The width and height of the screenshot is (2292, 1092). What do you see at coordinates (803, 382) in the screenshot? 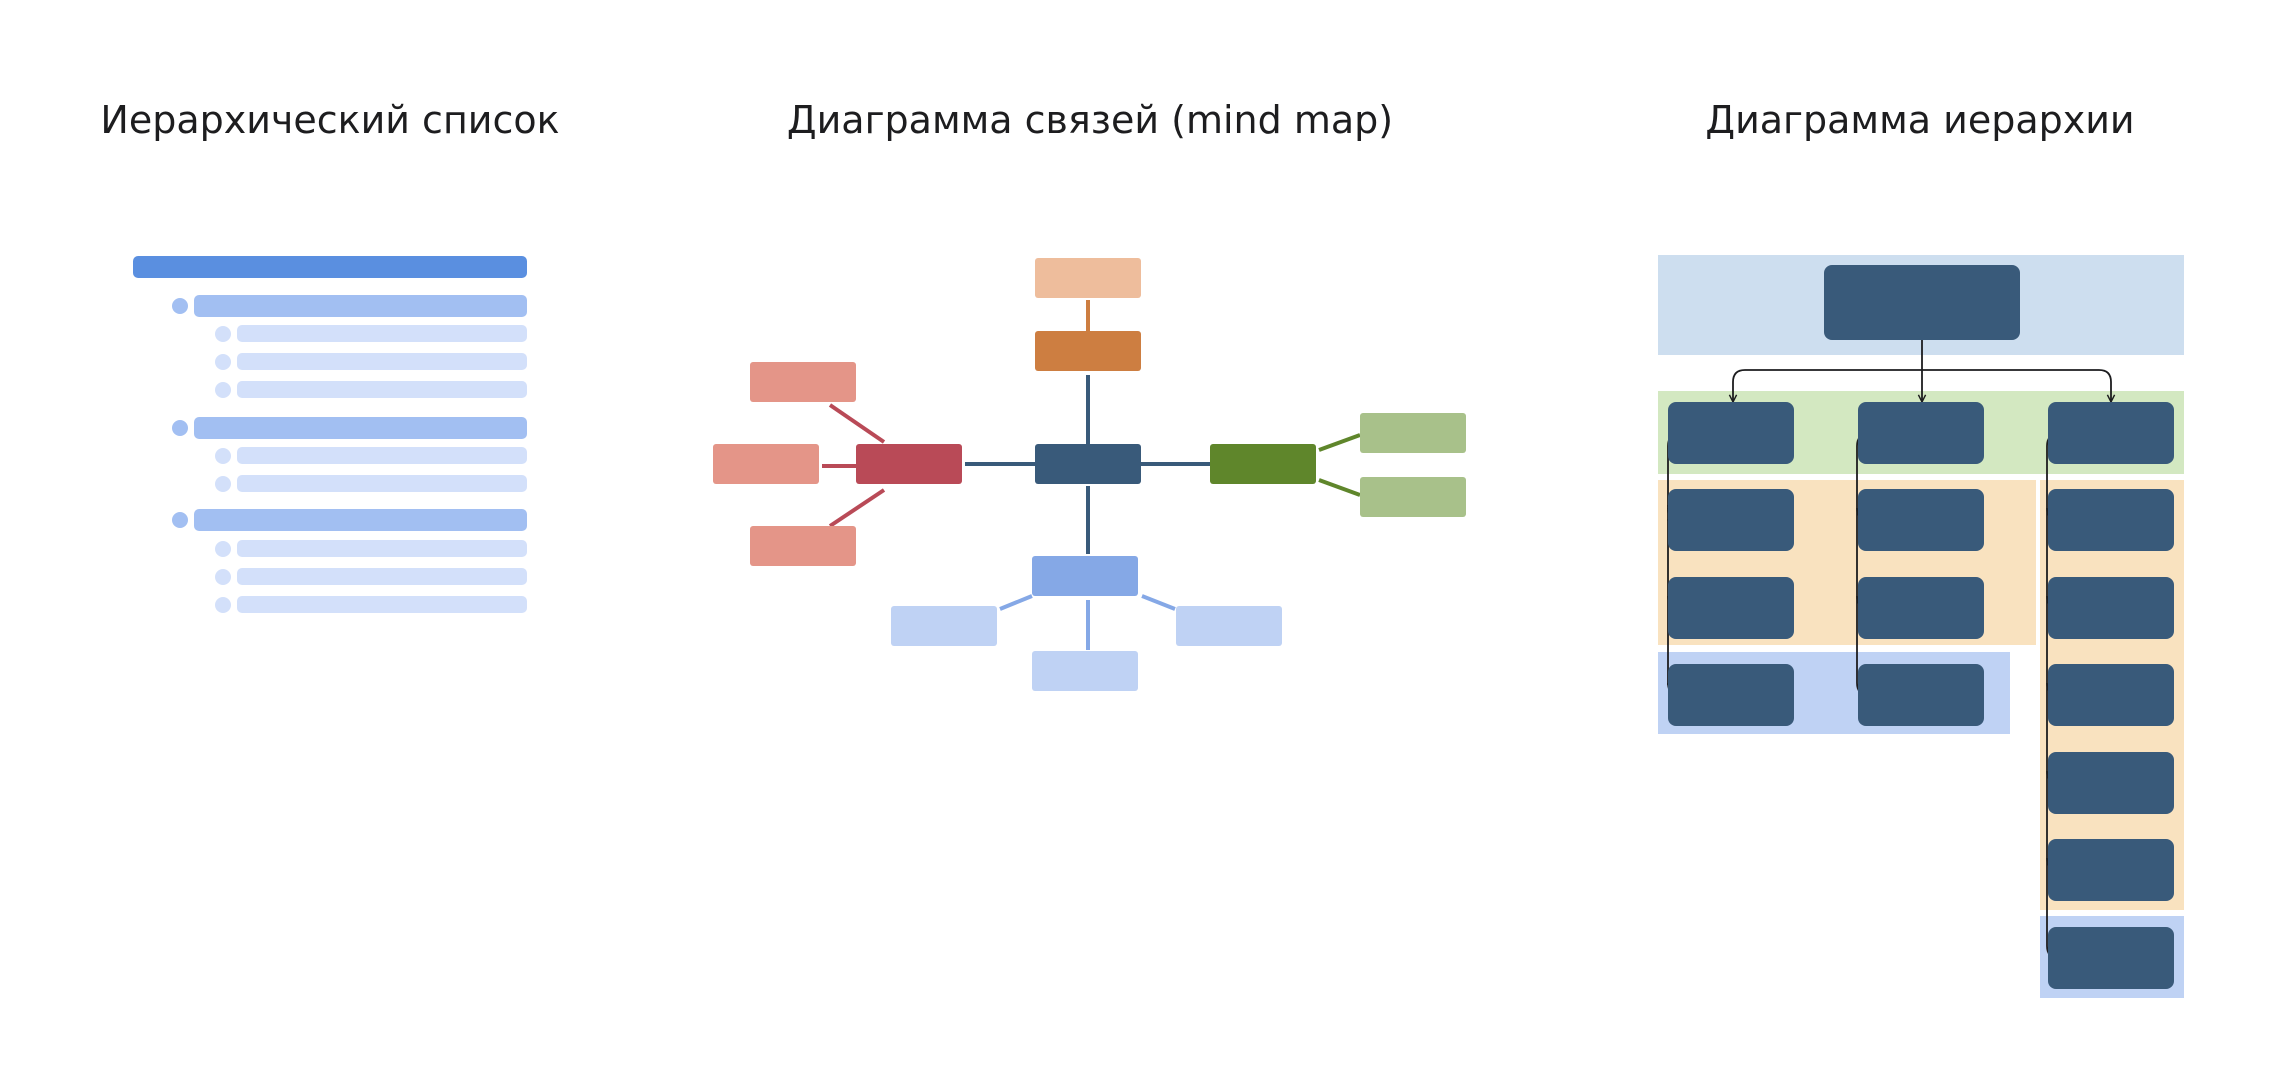
I see `mind-red-light-node-top` at bounding box center [803, 382].